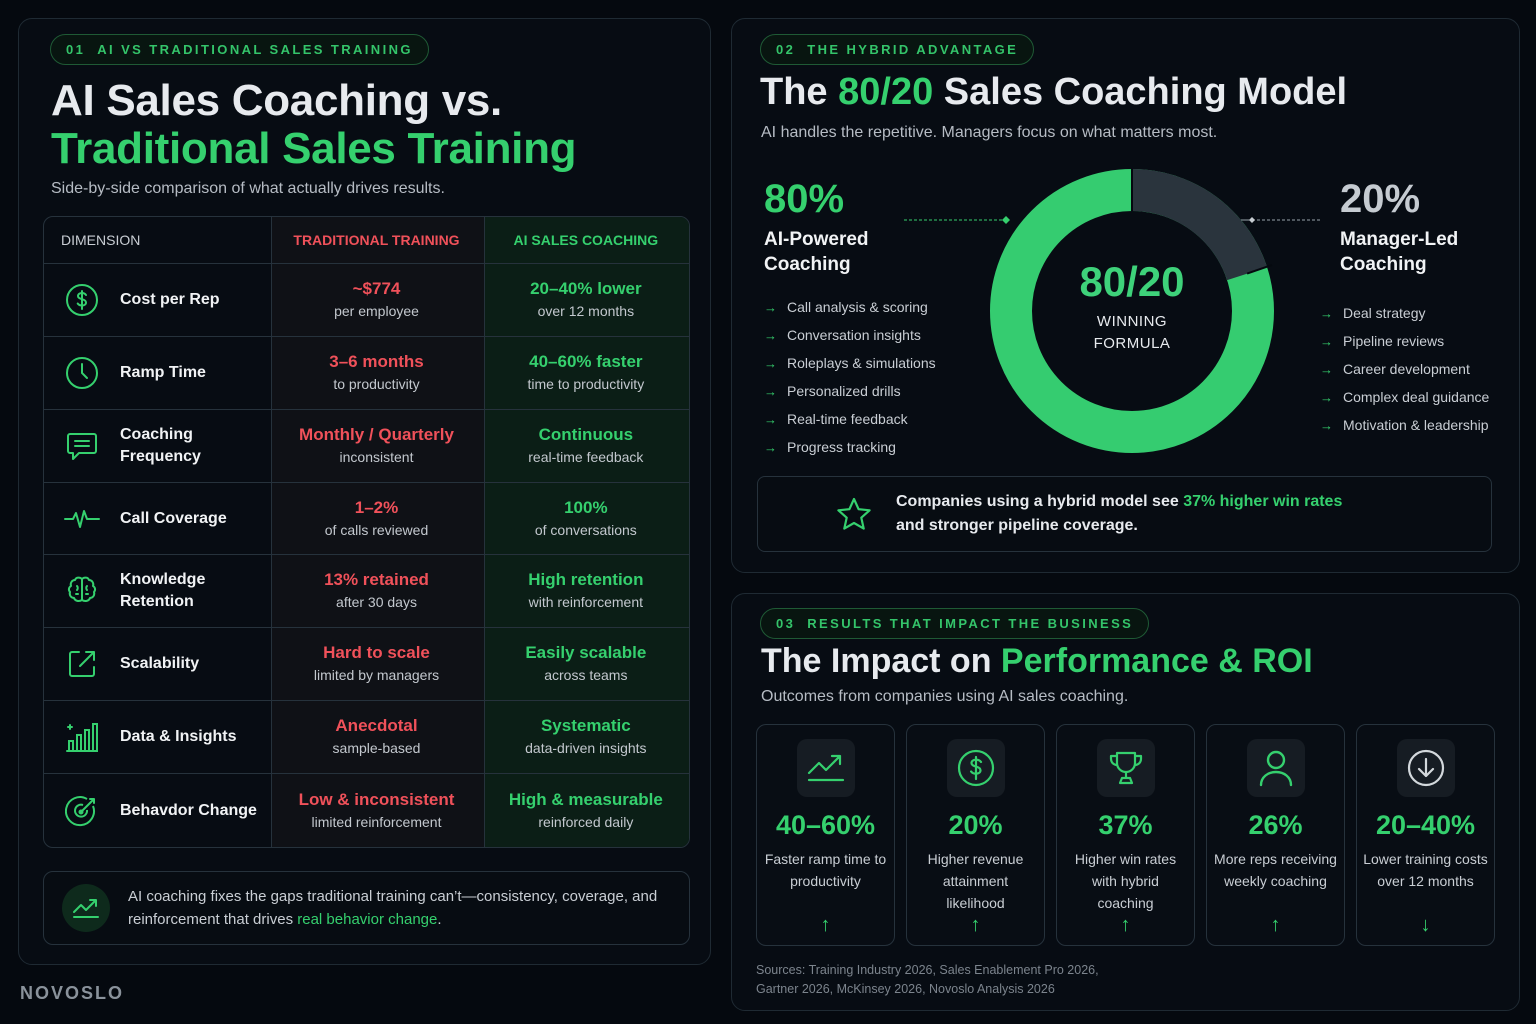 The height and width of the screenshot is (1024, 1536). What do you see at coordinates (376, 529) in the screenshot?
I see `traditional-sub: of calls reviewed` at bounding box center [376, 529].